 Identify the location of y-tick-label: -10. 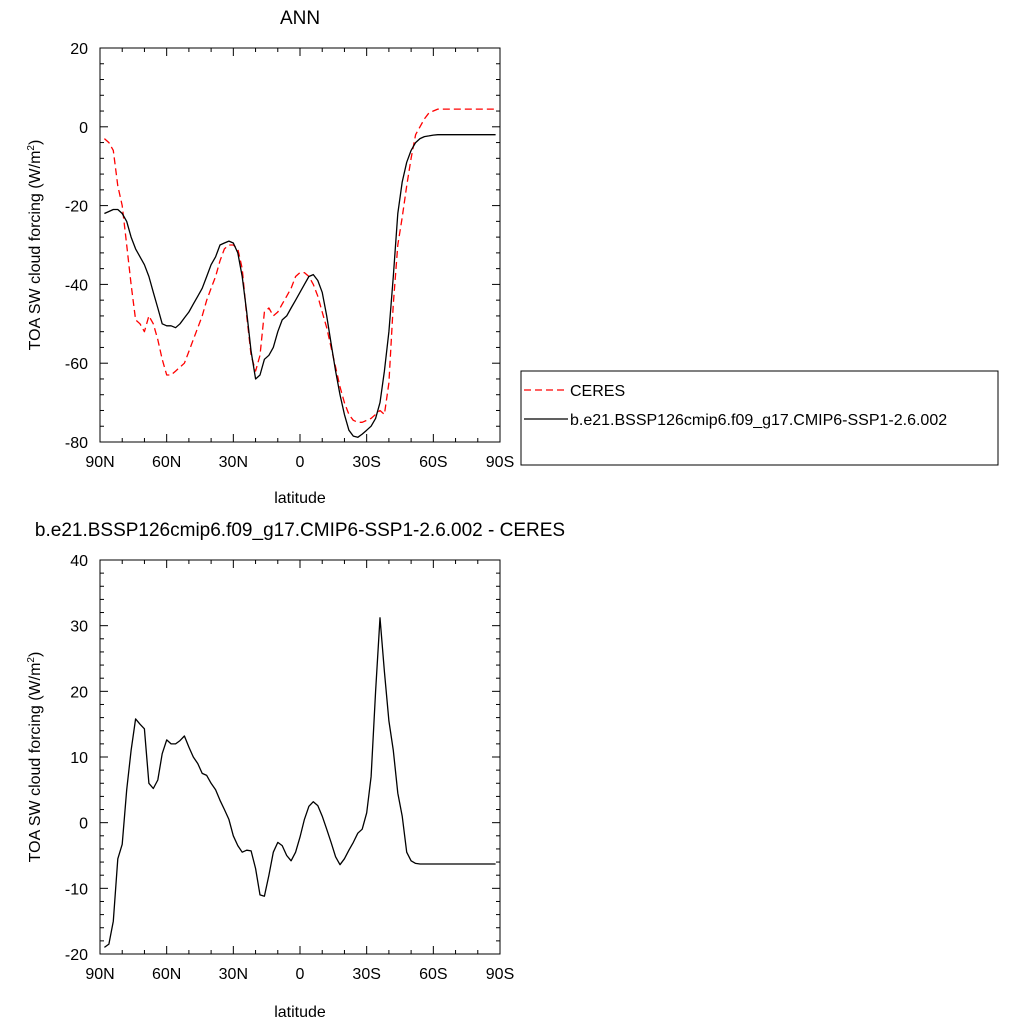
(76, 889).